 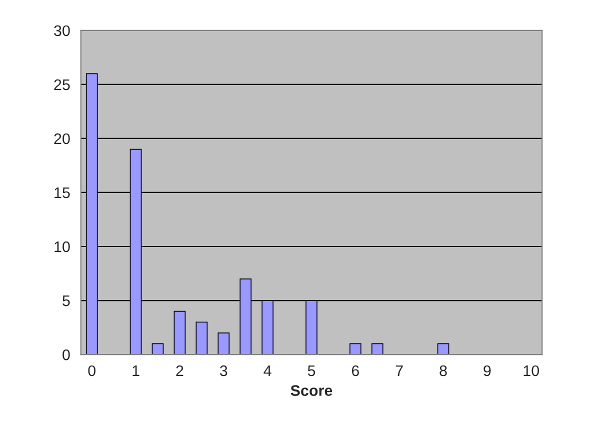 I want to click on x-tick-label: 9, so click(x=487, y=370).